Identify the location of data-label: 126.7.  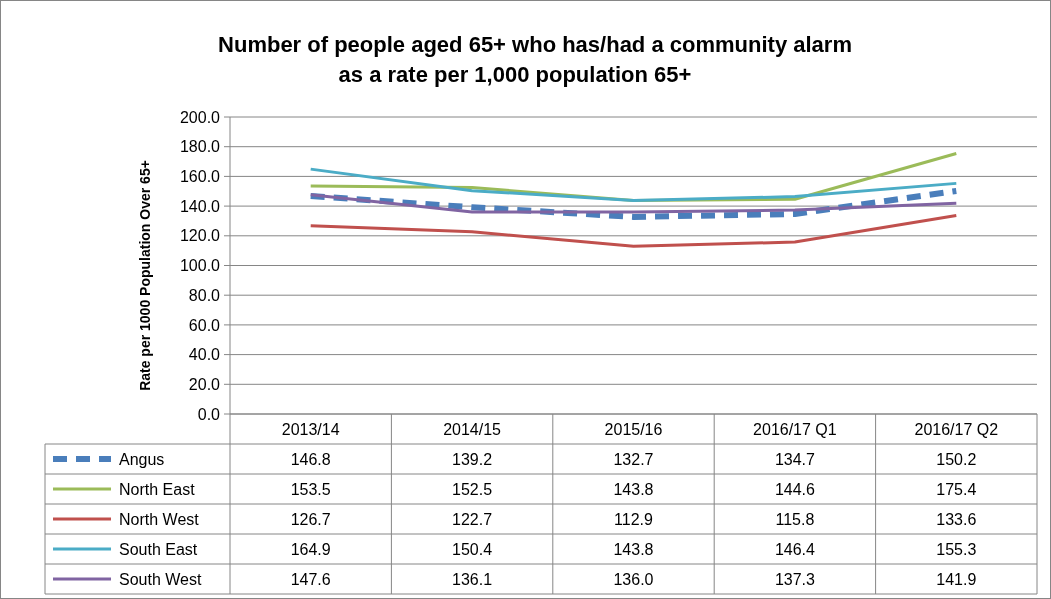
(310, 519).